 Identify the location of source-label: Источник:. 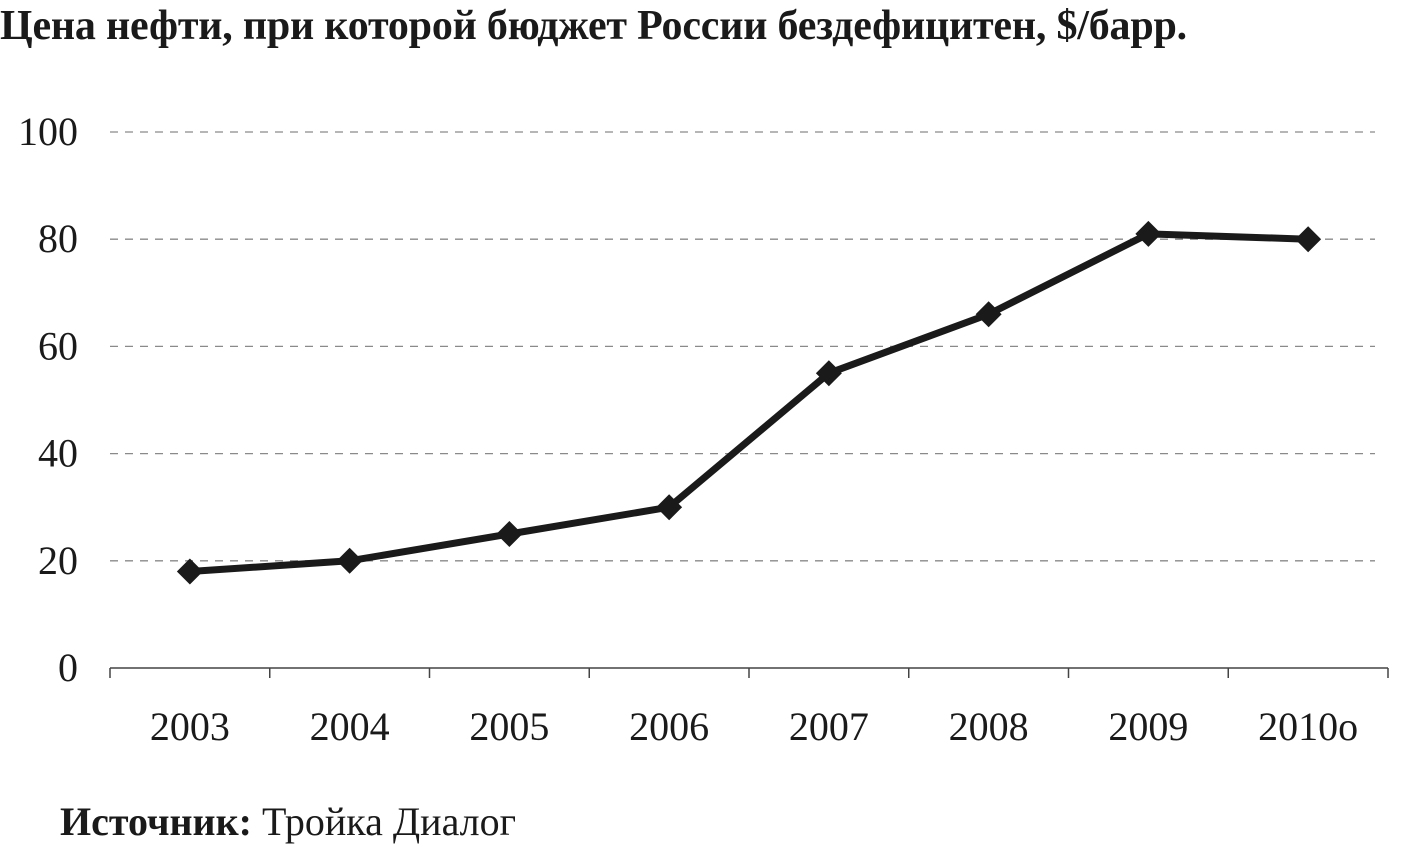
(156, 821).